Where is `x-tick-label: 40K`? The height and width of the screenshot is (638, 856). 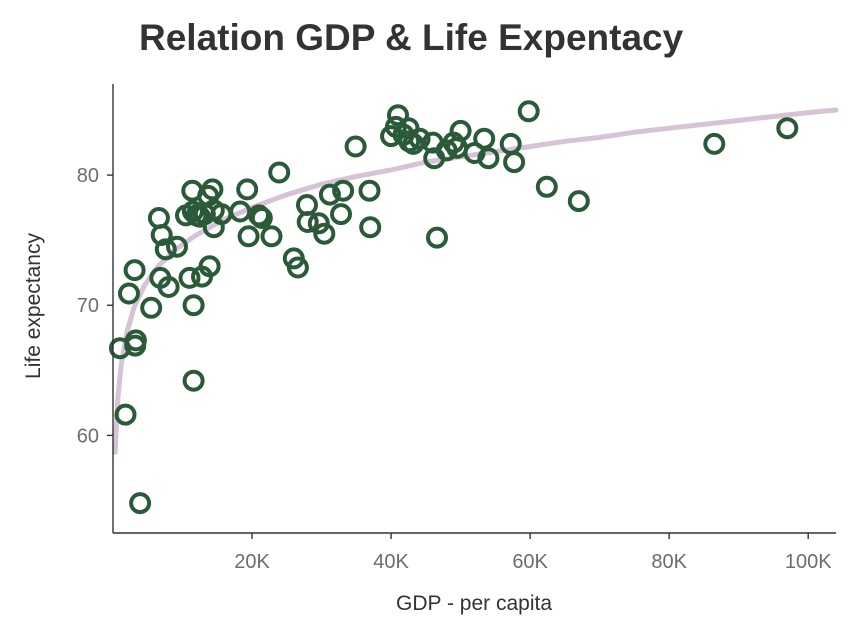 x-tick-label: 40K is located at coordinates (391, 562).